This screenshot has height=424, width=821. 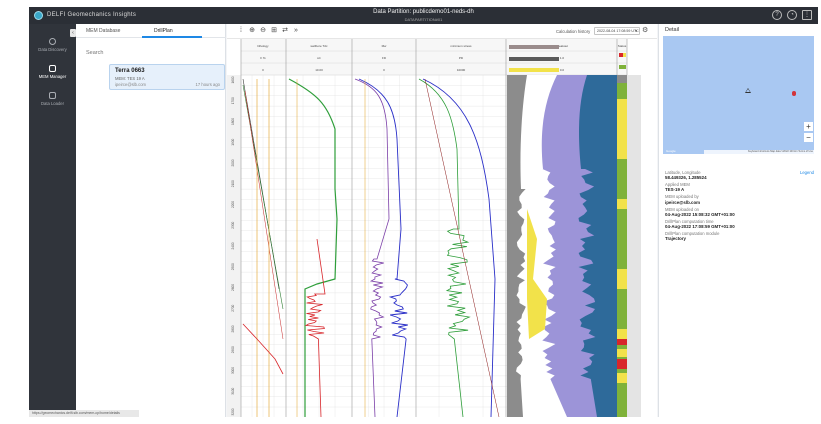 What do you see at coordinates (808, 137) in the screenshot?
I see `map-zoom-out-button: −` at bounding box center [808, 137].